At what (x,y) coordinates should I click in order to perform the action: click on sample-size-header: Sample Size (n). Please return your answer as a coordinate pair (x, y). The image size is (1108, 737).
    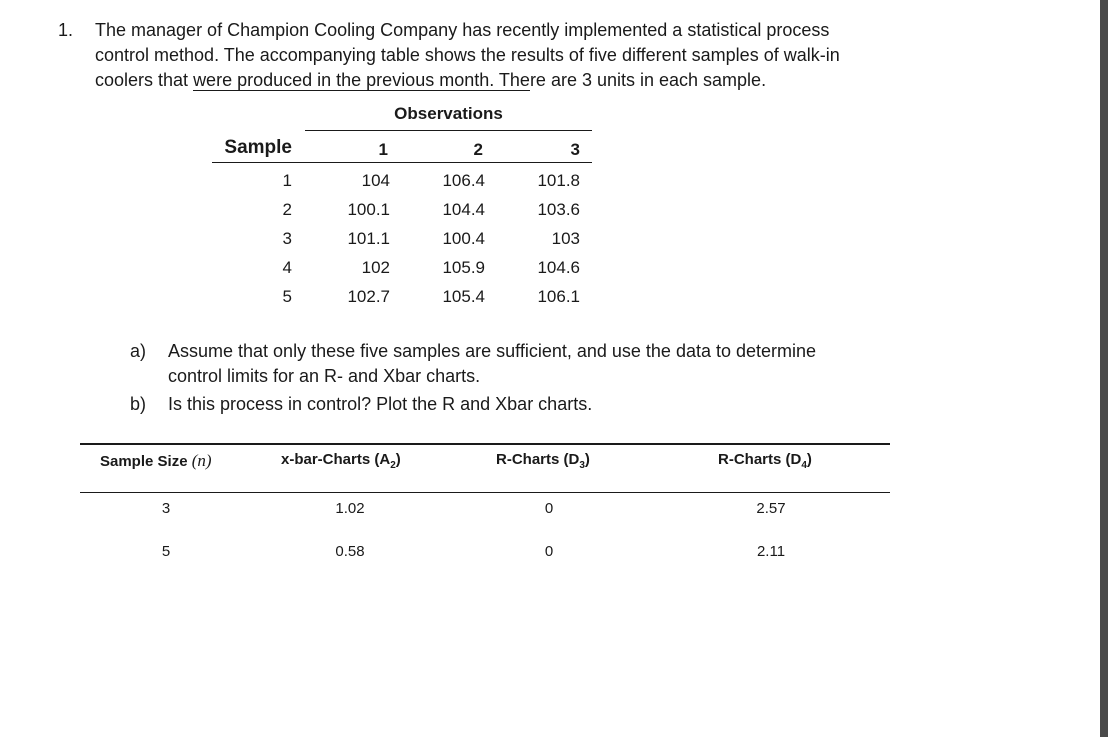
    Looking at the image, I should click on (156, 461).